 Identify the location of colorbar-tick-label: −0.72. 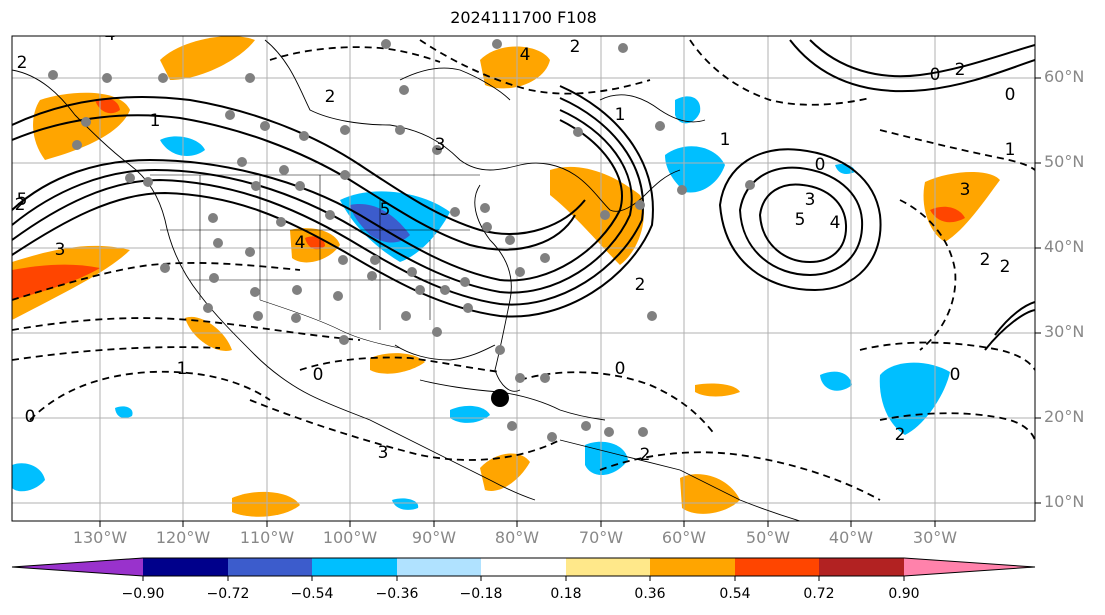
(228, 594).